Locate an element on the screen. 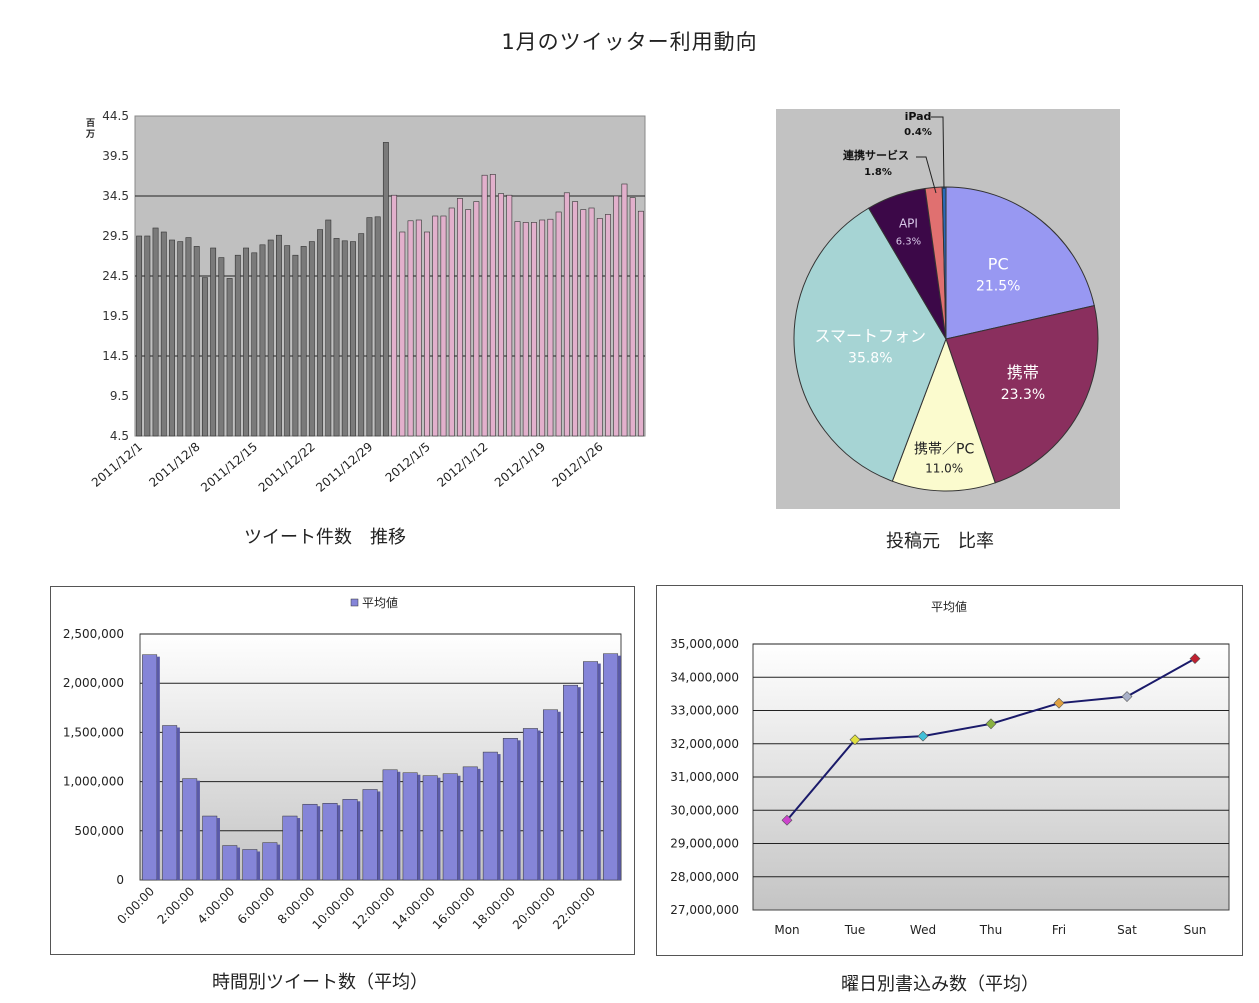 This screenshot has width=1259, height=1003. weekday-y-tick: 28,000,000 is located at coordinates (704, 877).